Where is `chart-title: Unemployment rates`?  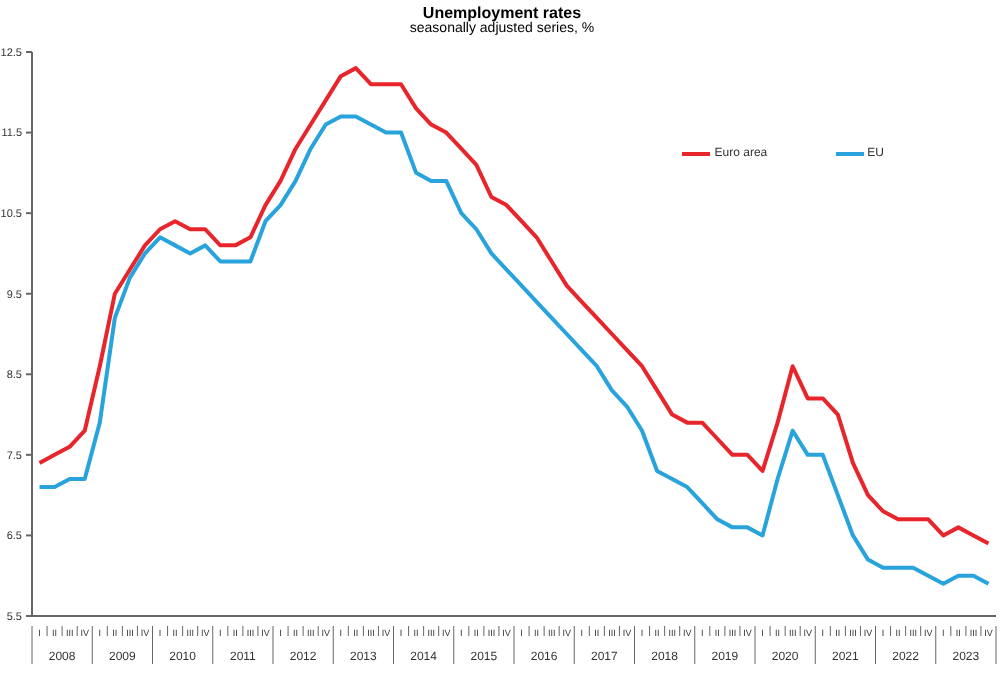
chart-title: Unemployment rates is located at coordinates (503, 13).